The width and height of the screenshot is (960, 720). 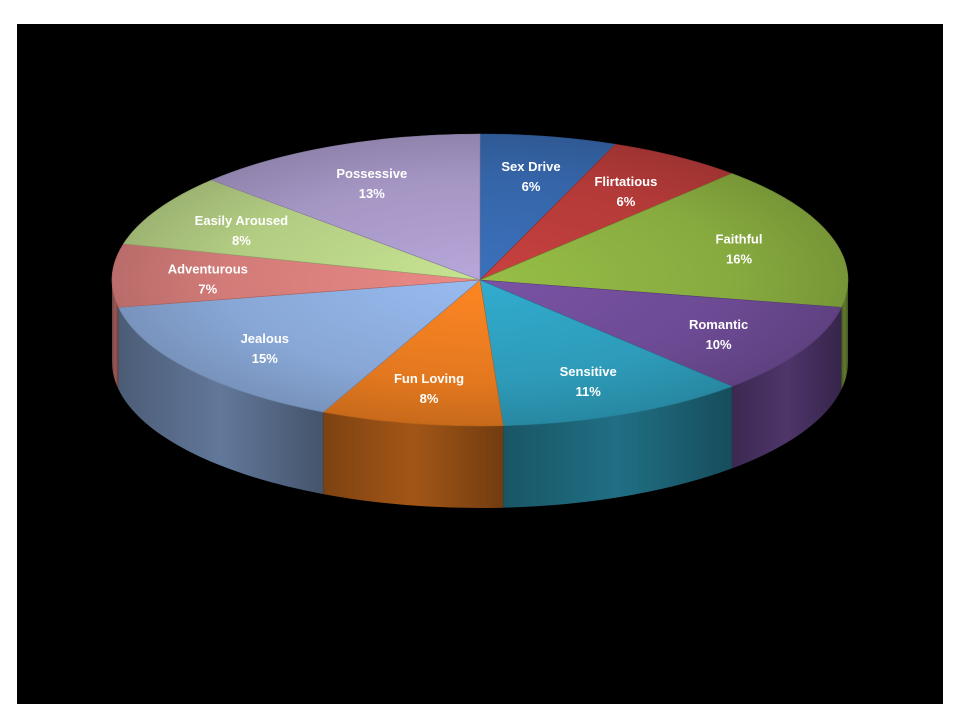 I want to click on pie-slice-faithful, so click(x=664, y=240).